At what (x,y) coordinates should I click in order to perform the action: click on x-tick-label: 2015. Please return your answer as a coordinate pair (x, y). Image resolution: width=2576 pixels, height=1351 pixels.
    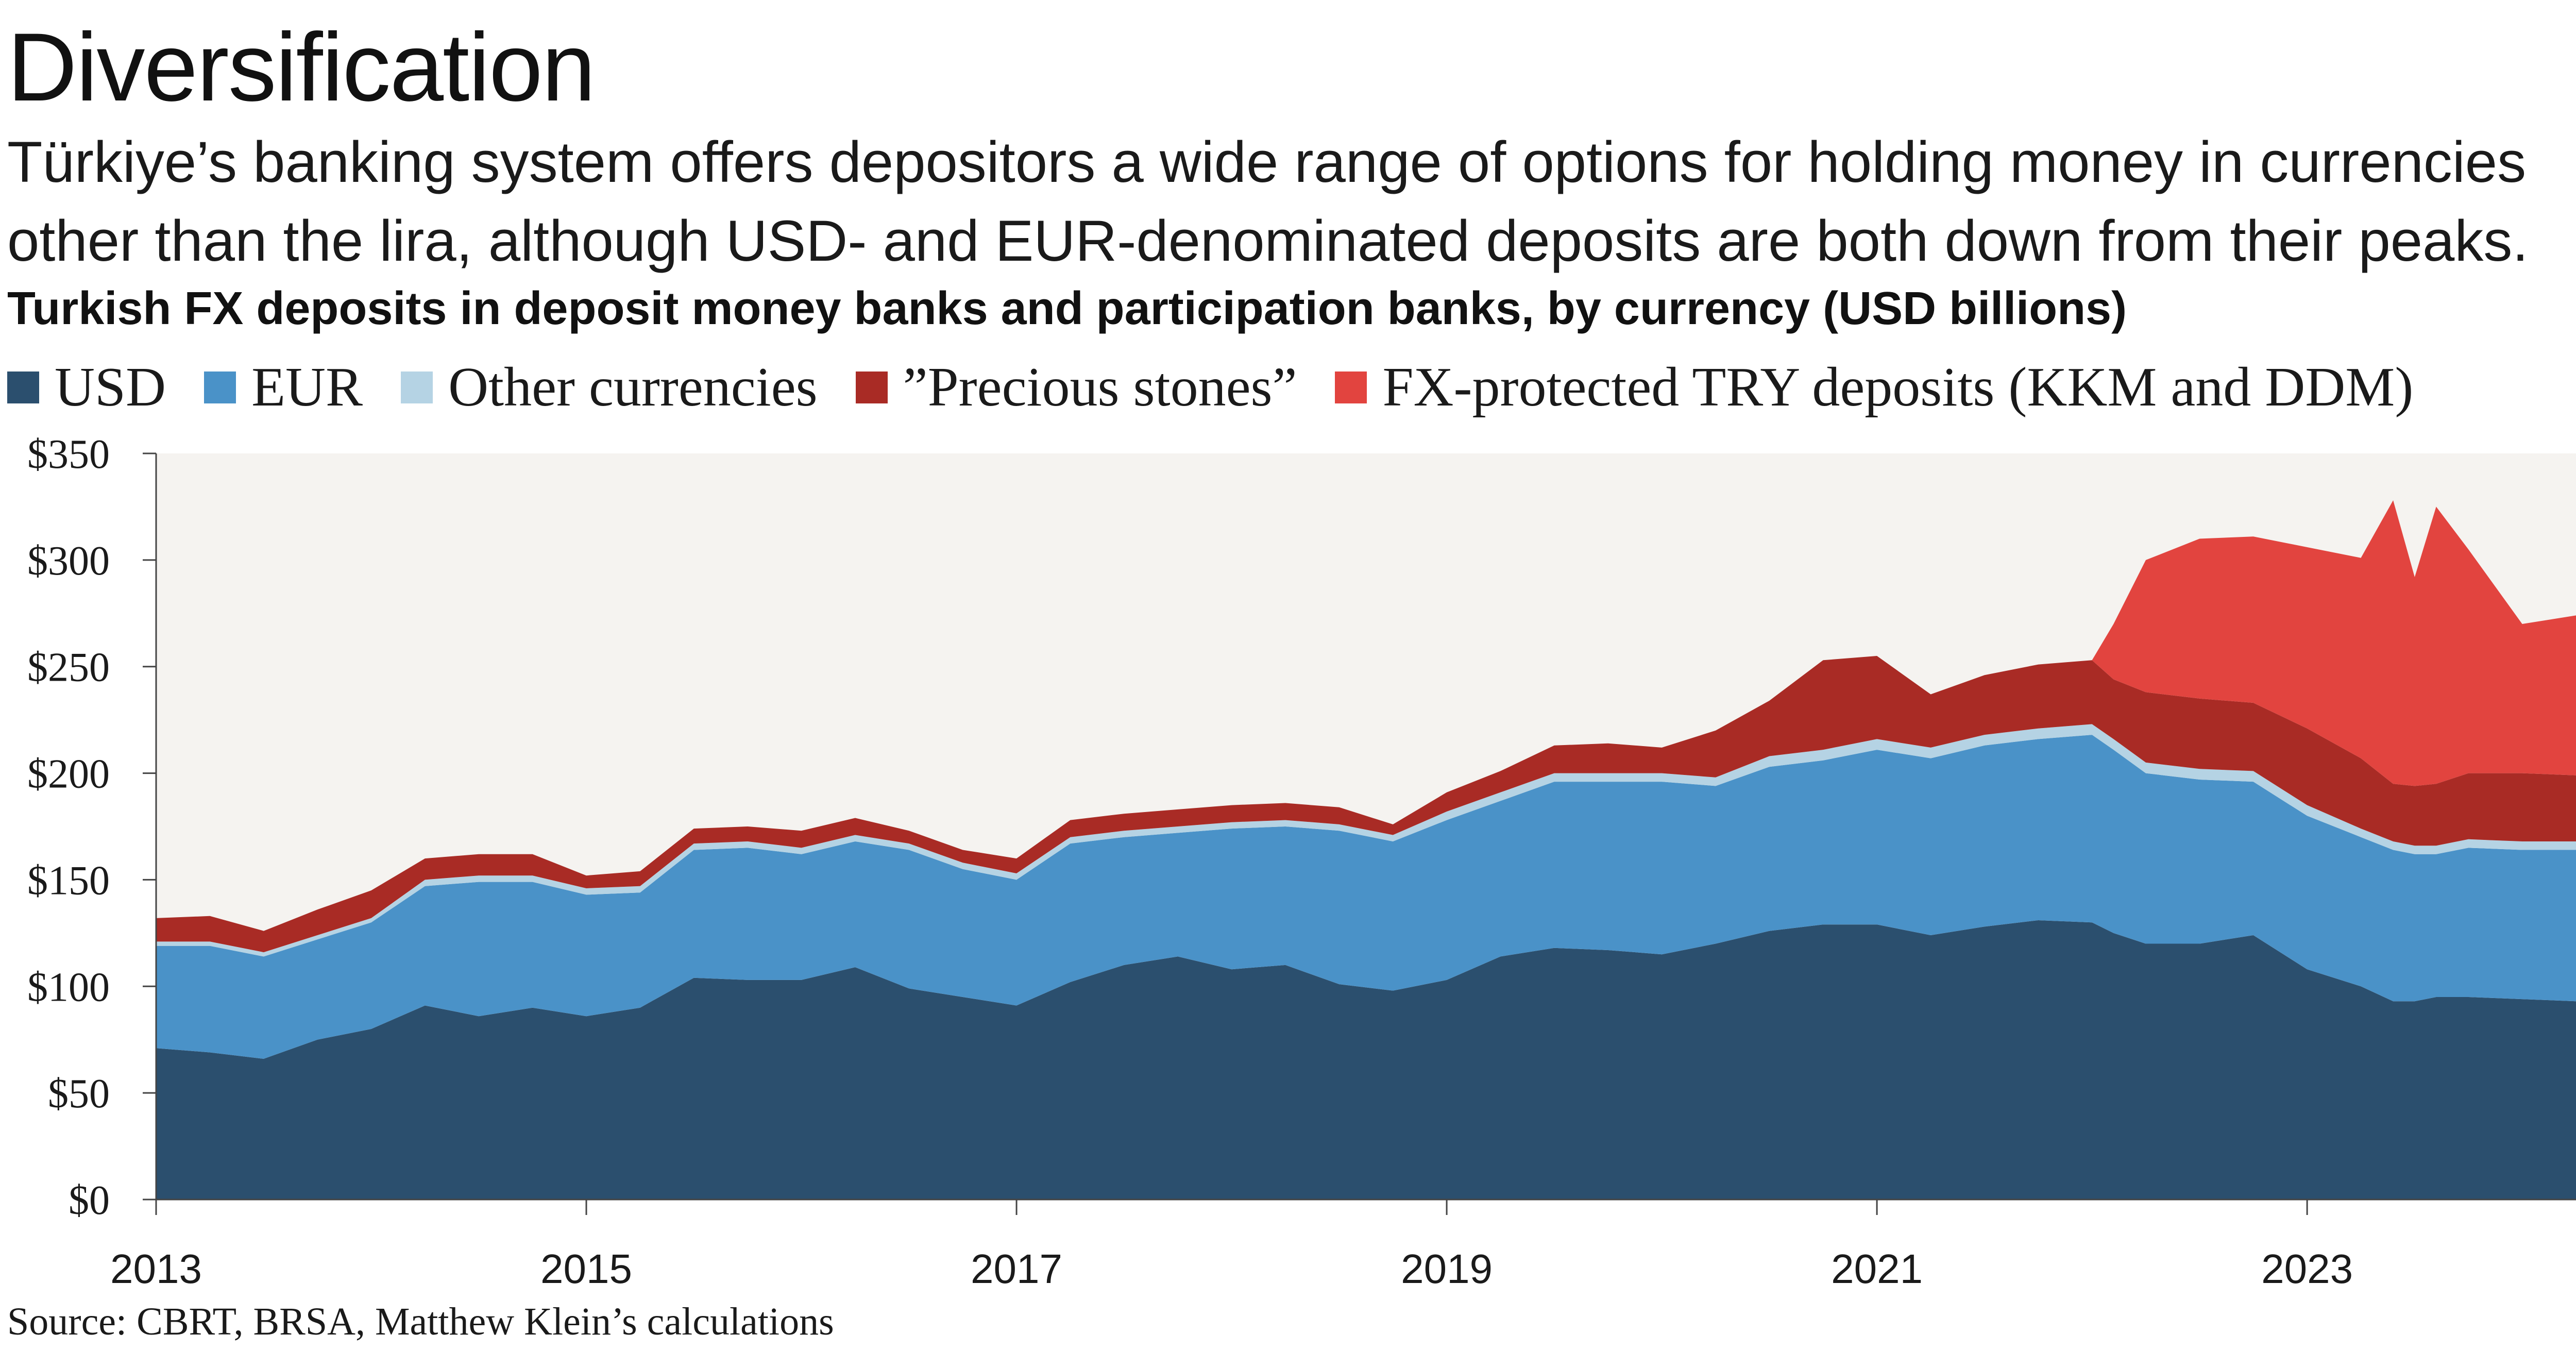
    Looking at the image, I should click on (586, 1269).